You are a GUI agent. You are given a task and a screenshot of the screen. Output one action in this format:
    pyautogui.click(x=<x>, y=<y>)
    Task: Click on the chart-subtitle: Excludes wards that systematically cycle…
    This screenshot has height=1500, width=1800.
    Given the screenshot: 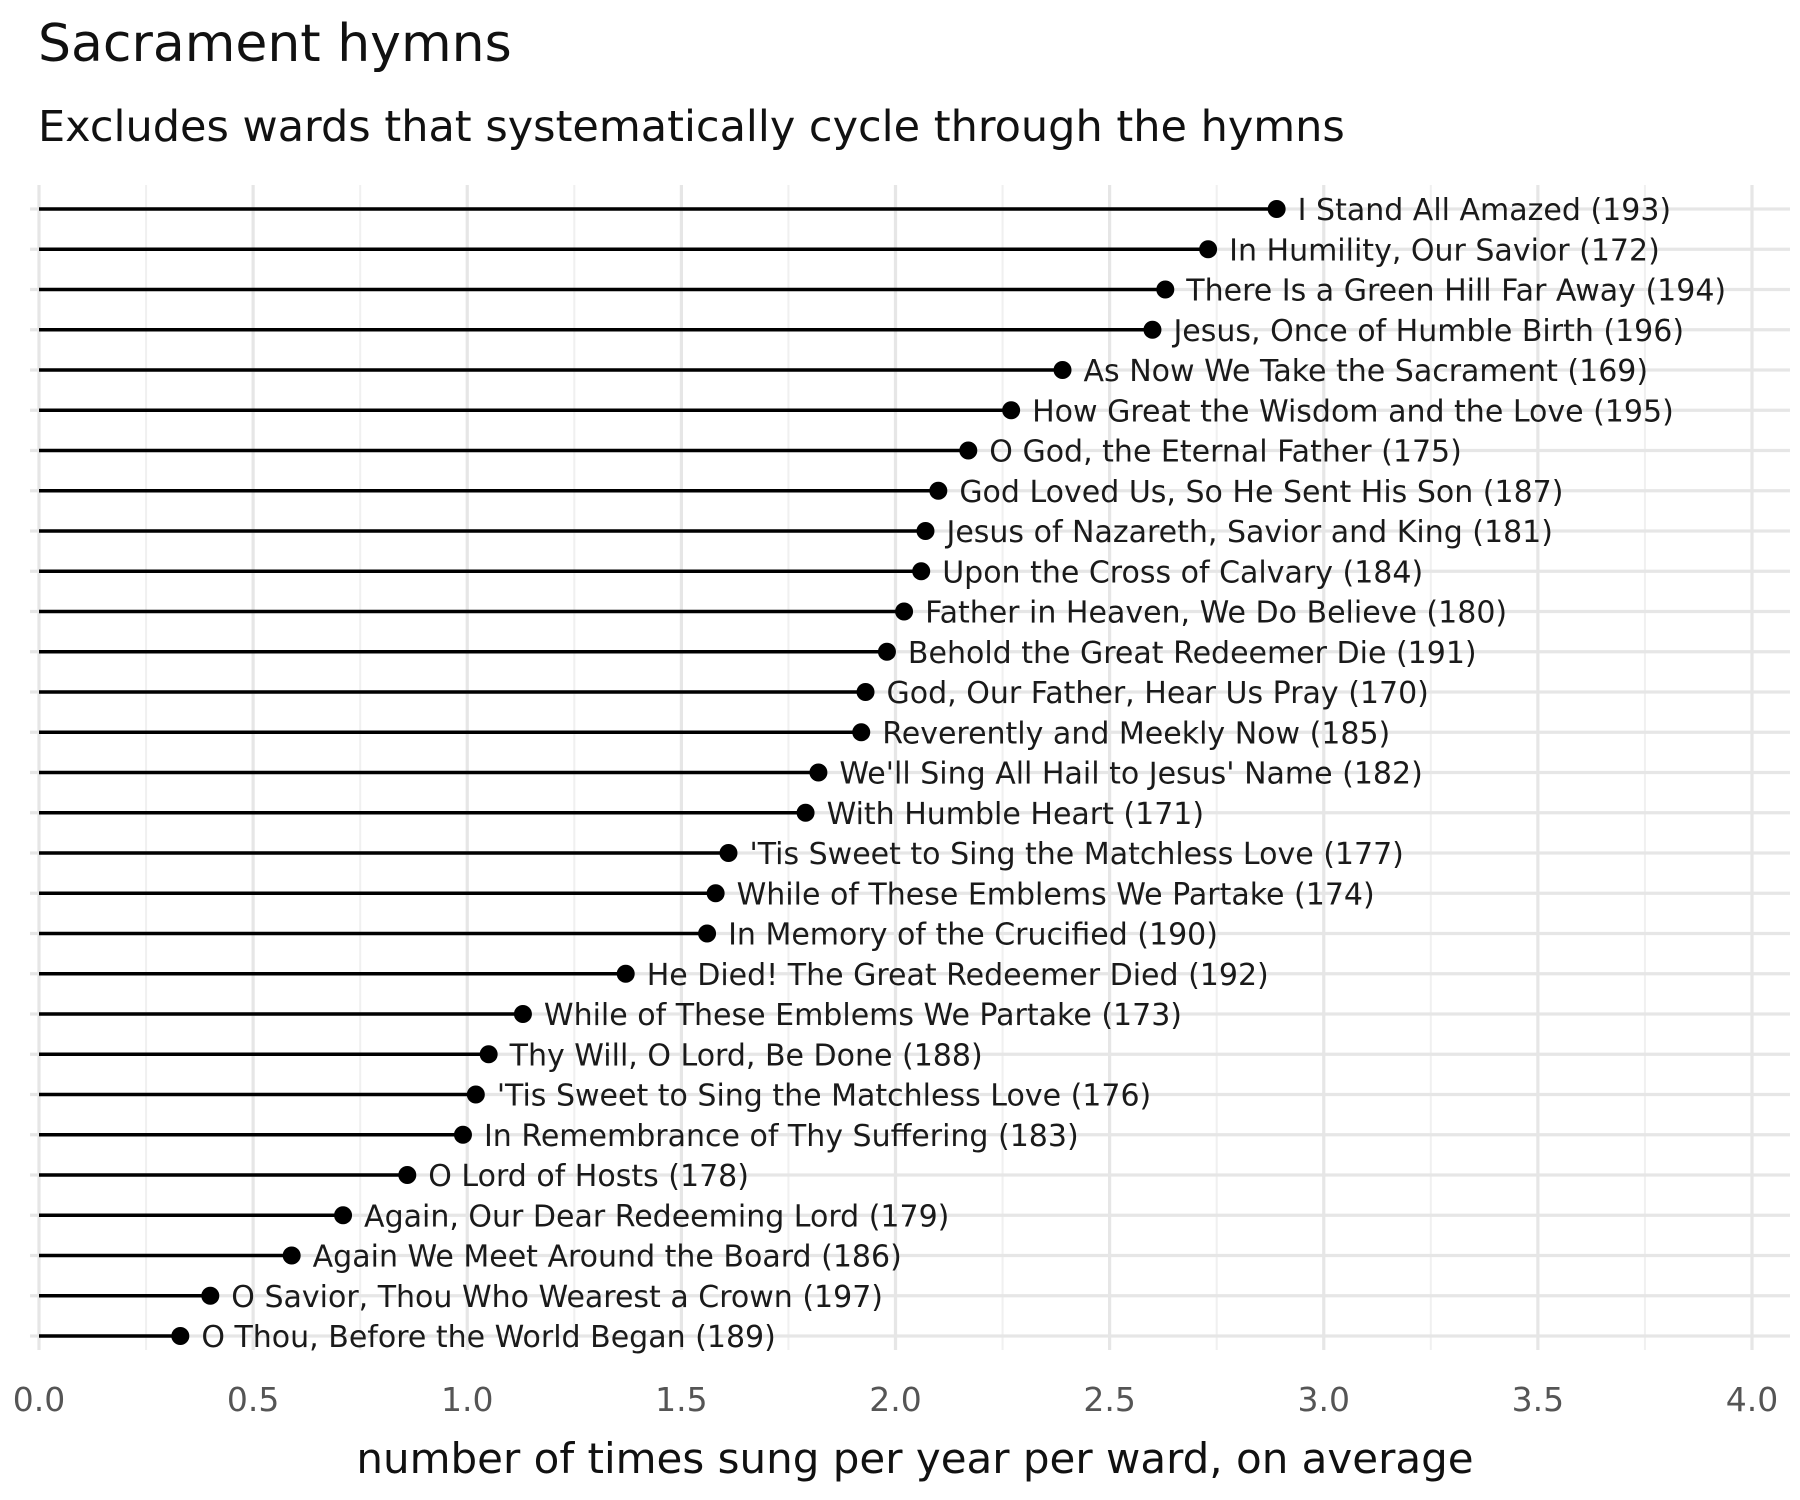 What is the action you would take?
    pyautogui.click(x=691, y=127)
    